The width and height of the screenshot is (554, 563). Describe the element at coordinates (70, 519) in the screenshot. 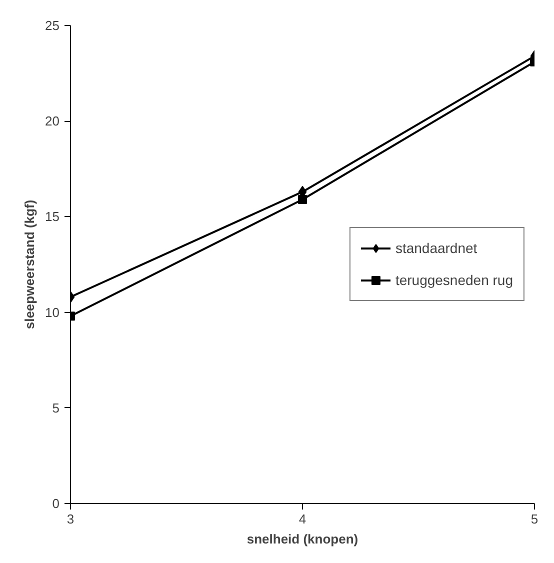

I see `x-tick-label: 3` at that location.